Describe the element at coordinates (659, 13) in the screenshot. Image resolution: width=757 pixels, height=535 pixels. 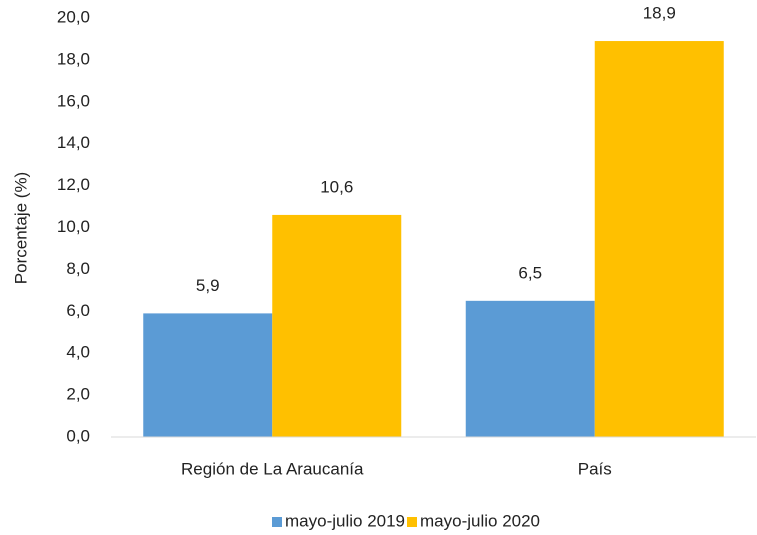
I see `value-label: 18,9` at that location.